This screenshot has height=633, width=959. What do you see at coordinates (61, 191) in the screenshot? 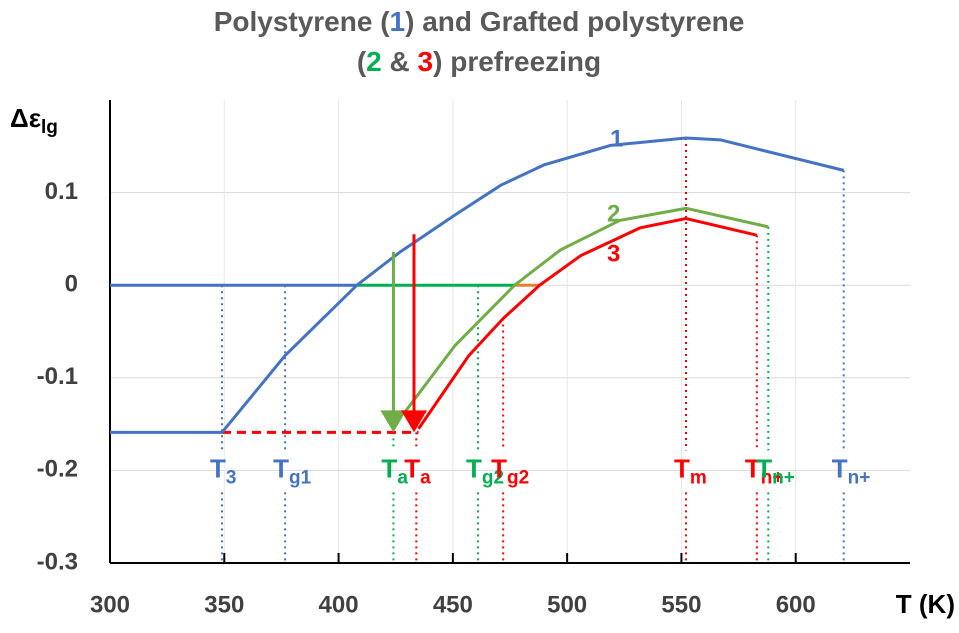
I see `y-tick-label: 0.1` at bounding box center [61, 191].